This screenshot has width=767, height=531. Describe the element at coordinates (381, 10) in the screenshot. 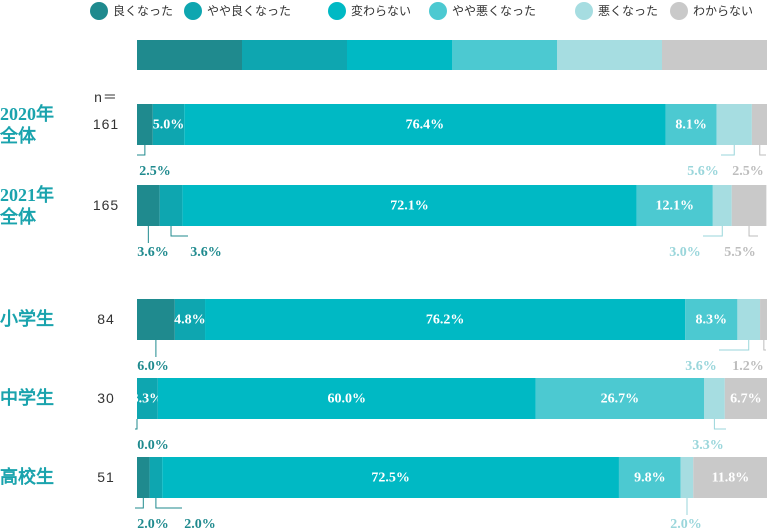

I see `legend-label: 変わらない` at that location.